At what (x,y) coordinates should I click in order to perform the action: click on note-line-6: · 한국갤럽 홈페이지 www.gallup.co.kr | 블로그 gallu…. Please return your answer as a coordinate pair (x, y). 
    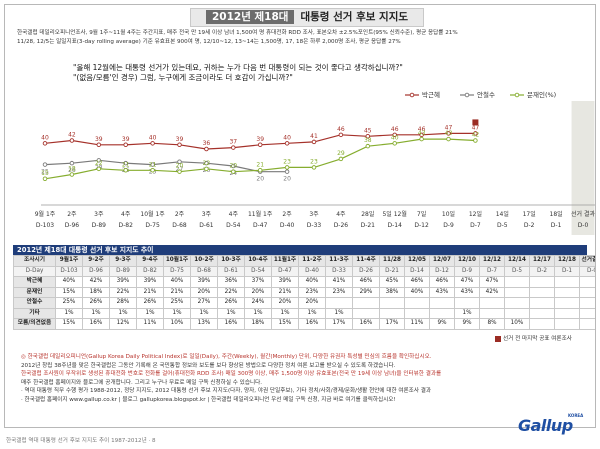
    Looking at the image, I should click on (208, 399).